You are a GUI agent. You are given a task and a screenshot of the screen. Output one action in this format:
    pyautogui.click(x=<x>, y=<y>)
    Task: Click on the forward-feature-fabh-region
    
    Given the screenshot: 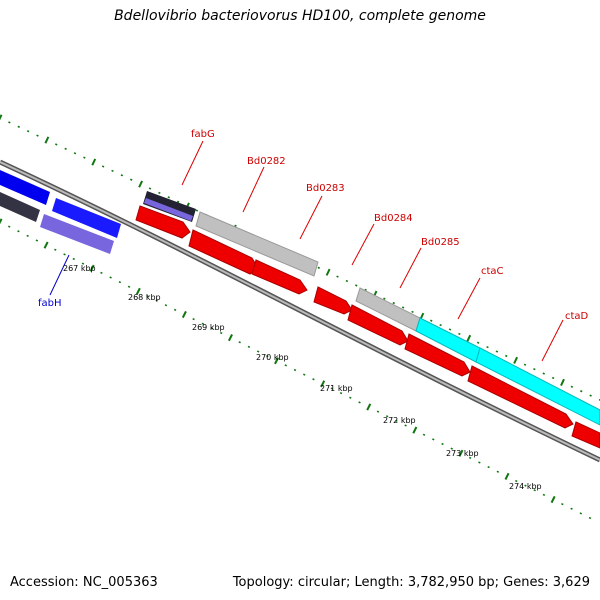 What is the action you would take?
    pyautogui.click(x=60, y=204)
    